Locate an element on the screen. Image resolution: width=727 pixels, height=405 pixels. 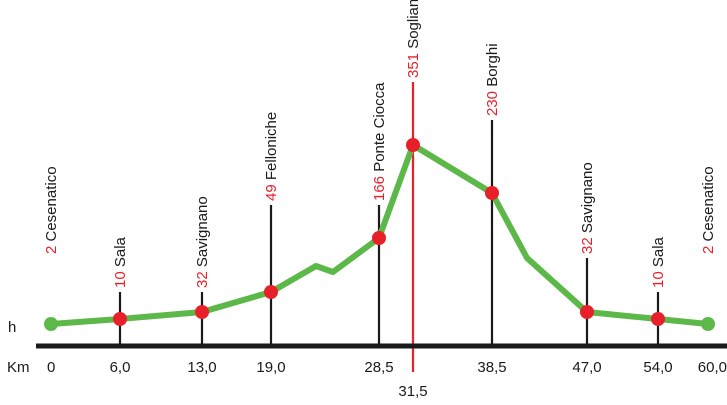
x-tick-label-3: 19,0 is located at coordinates (270, 367).